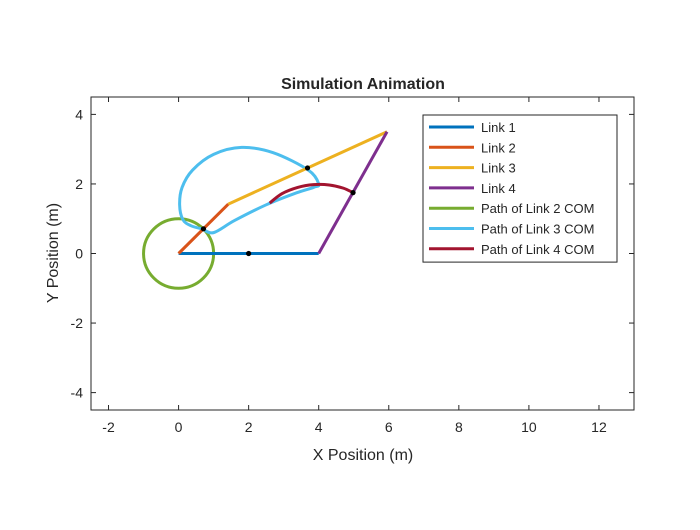 Image resolution: width=700 pixels, height=530 pixels. Describe the element at coordinates (319, 427) in the screenshot. I see `x-tick-label: 4` at that location.